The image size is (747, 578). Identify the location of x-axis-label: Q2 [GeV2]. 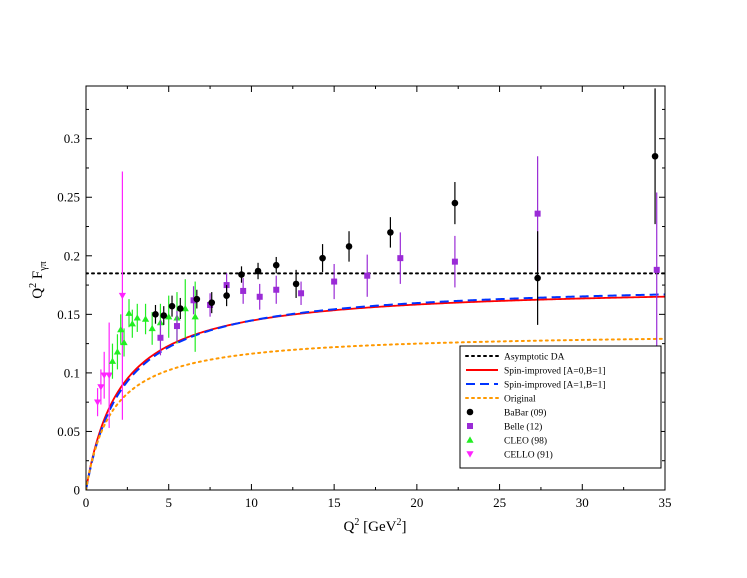
(375, 526).